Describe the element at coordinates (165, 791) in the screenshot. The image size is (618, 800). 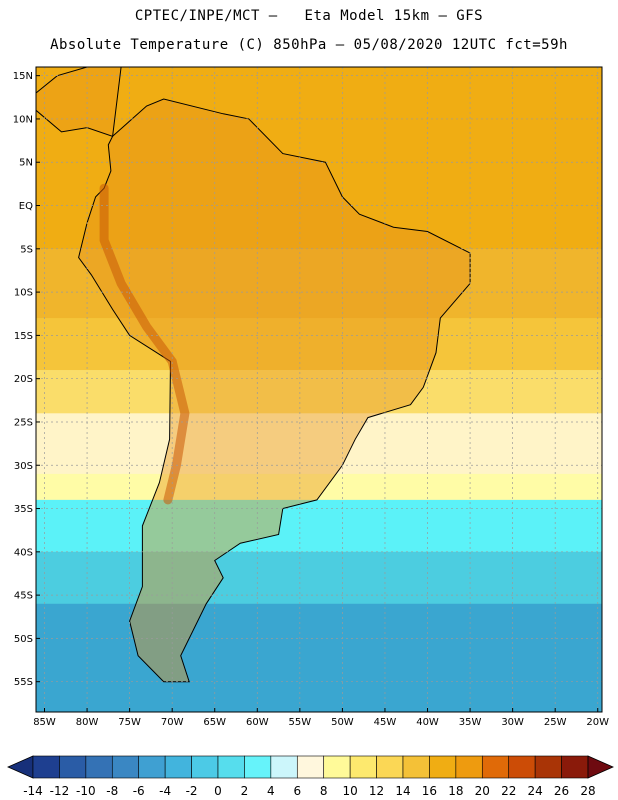
I see `colorbar-label-5: -4` at that location.